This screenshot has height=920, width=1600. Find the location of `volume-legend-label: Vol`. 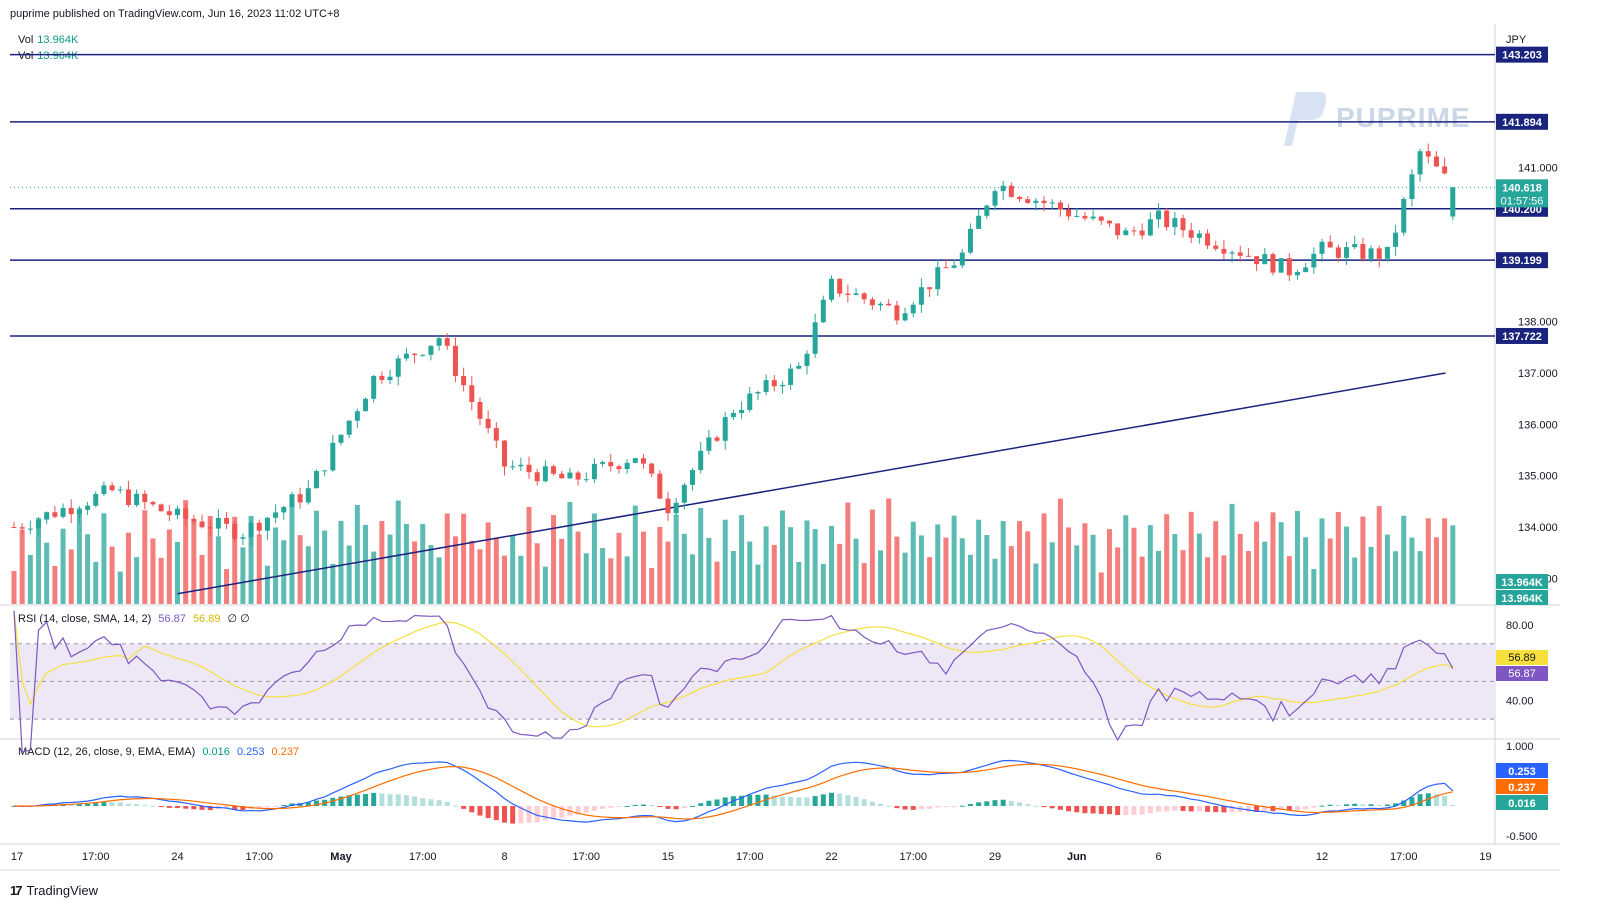

volume-legend-label: Vol is located at coordinates (26, 40).